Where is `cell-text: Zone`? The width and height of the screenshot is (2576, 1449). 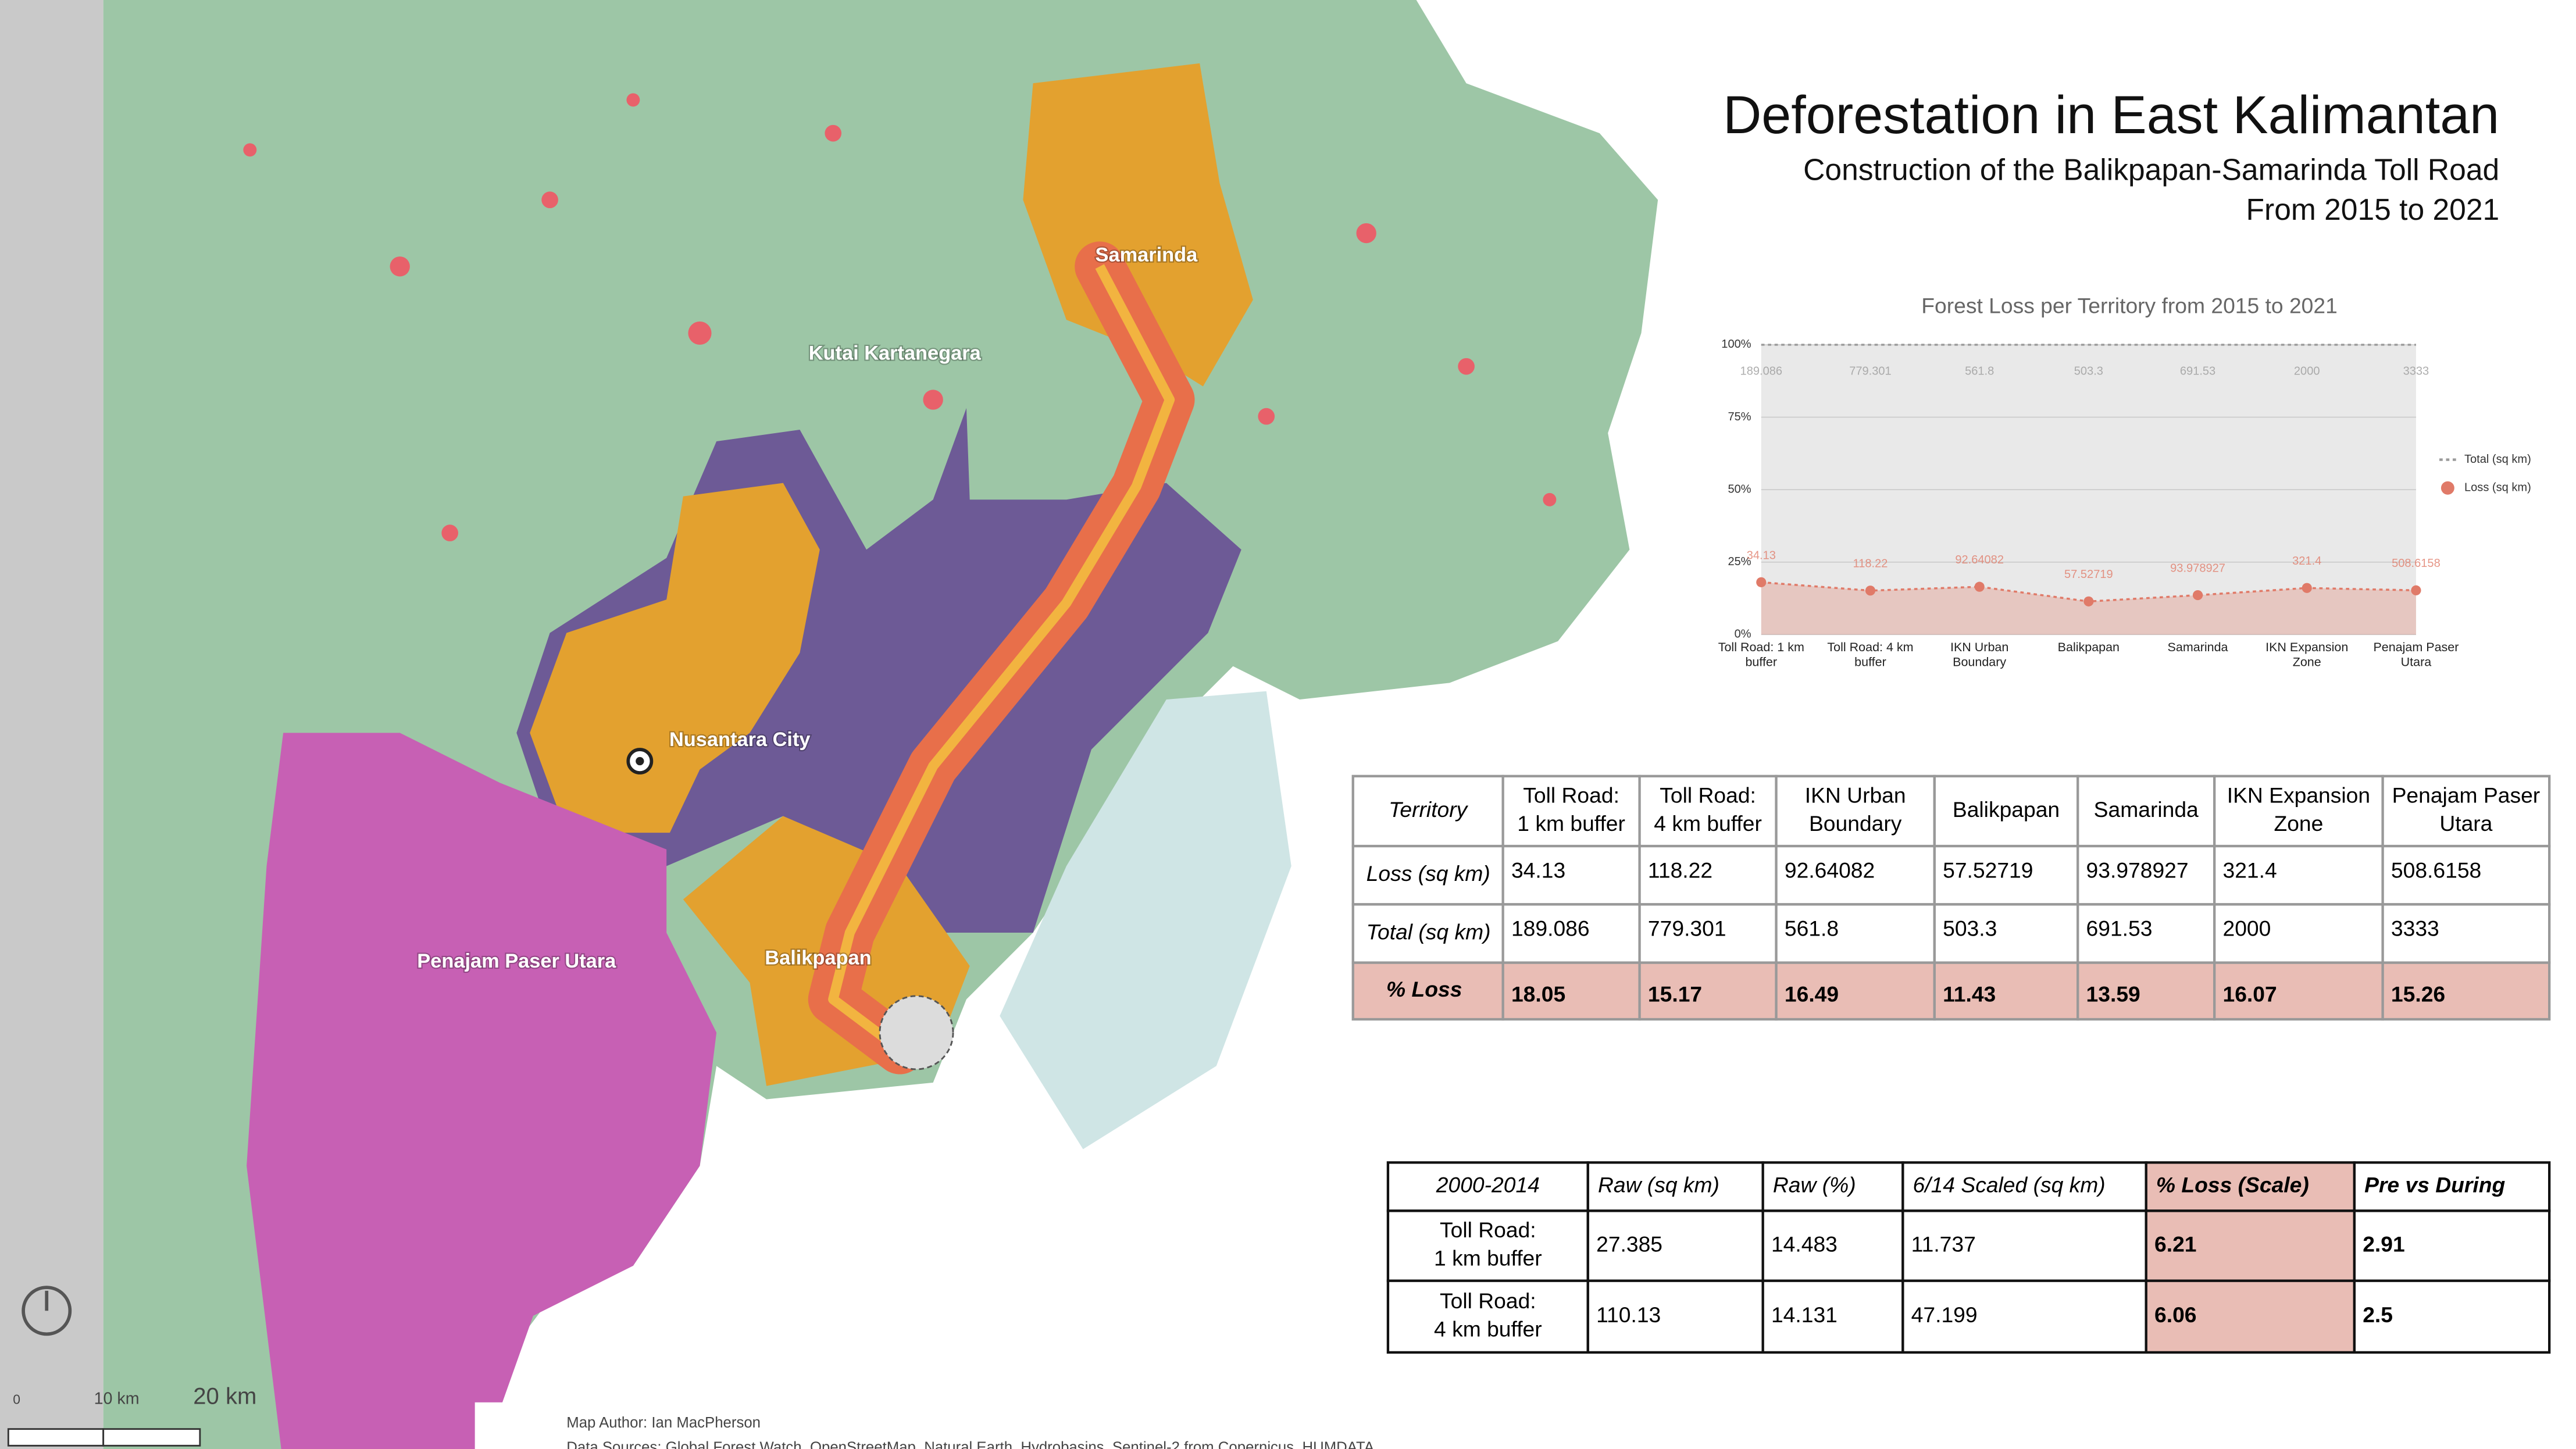
cell-text: Zone is located at coordinates (2298, 824).